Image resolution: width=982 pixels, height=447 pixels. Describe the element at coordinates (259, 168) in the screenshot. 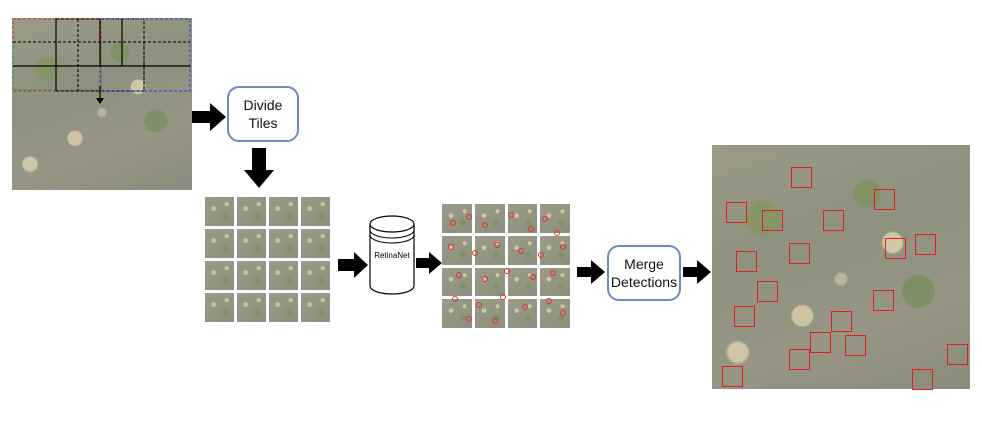

I see `arrow-down` at that location.